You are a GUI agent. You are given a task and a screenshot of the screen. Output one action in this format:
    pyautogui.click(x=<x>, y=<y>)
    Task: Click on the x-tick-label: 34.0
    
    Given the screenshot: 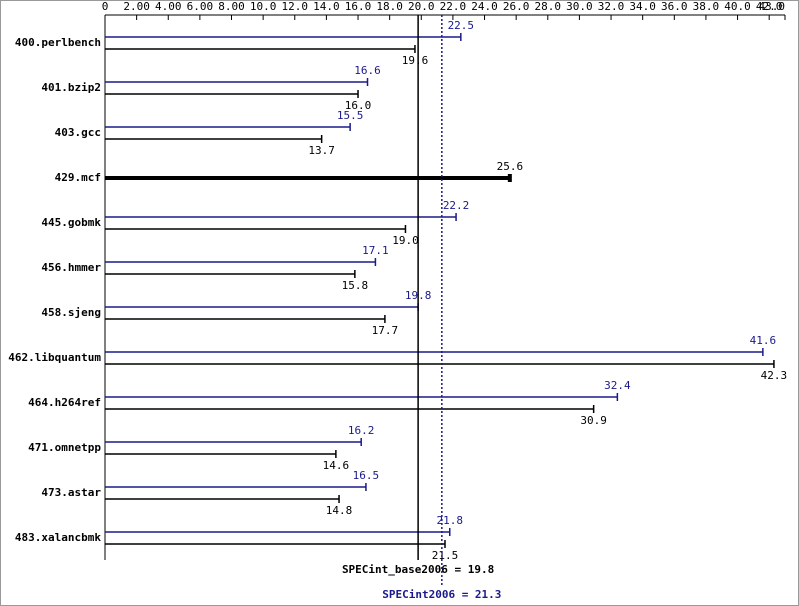 What is the action you would take?
    pyautogui.click(x=642, y=6)
    